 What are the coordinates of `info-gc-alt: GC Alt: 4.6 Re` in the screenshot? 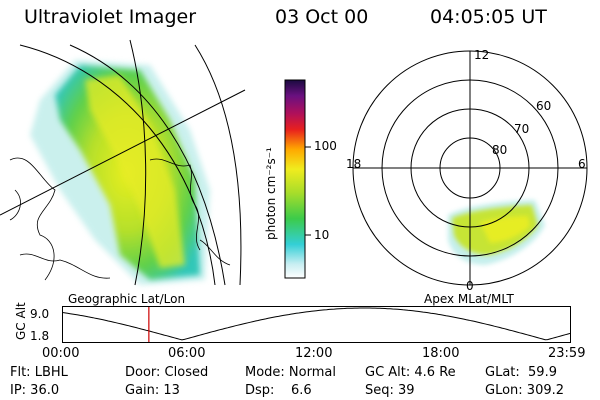 It's located at (410, 372).